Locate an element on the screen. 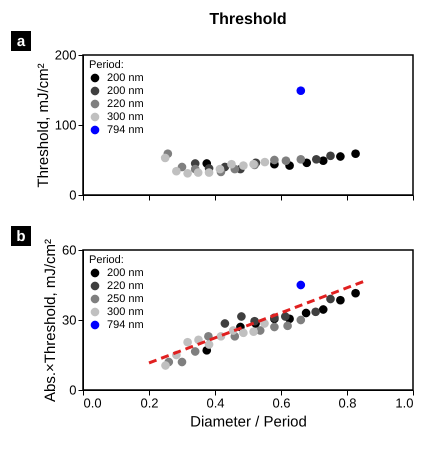 The height and width of the screenshot is (455, 444). text: b is located at coordinates (21, 236).